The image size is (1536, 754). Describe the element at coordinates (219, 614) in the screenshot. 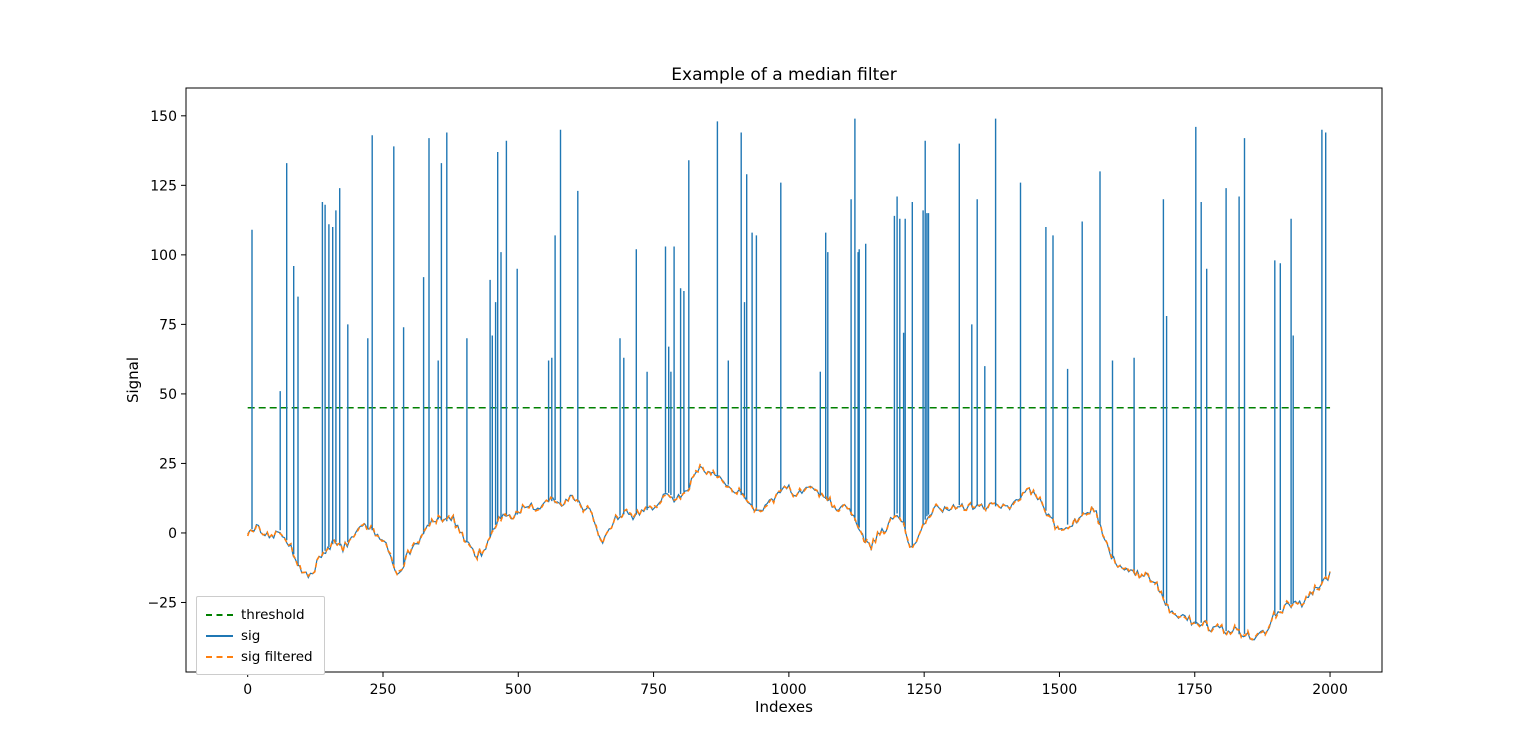

I see `threshold-line-sample` at that location.